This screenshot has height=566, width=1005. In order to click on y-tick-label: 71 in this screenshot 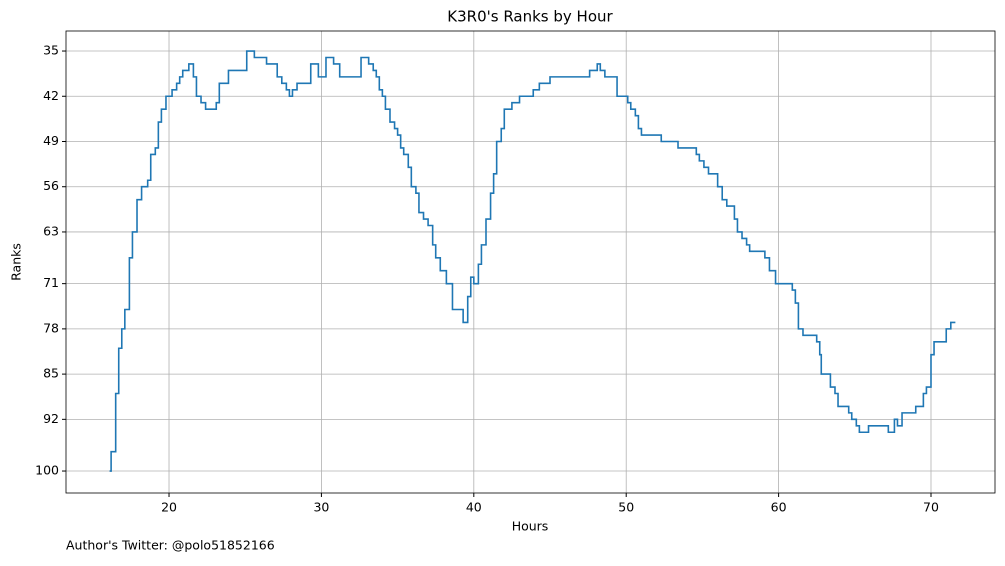, I will do `click(51, 282)`.